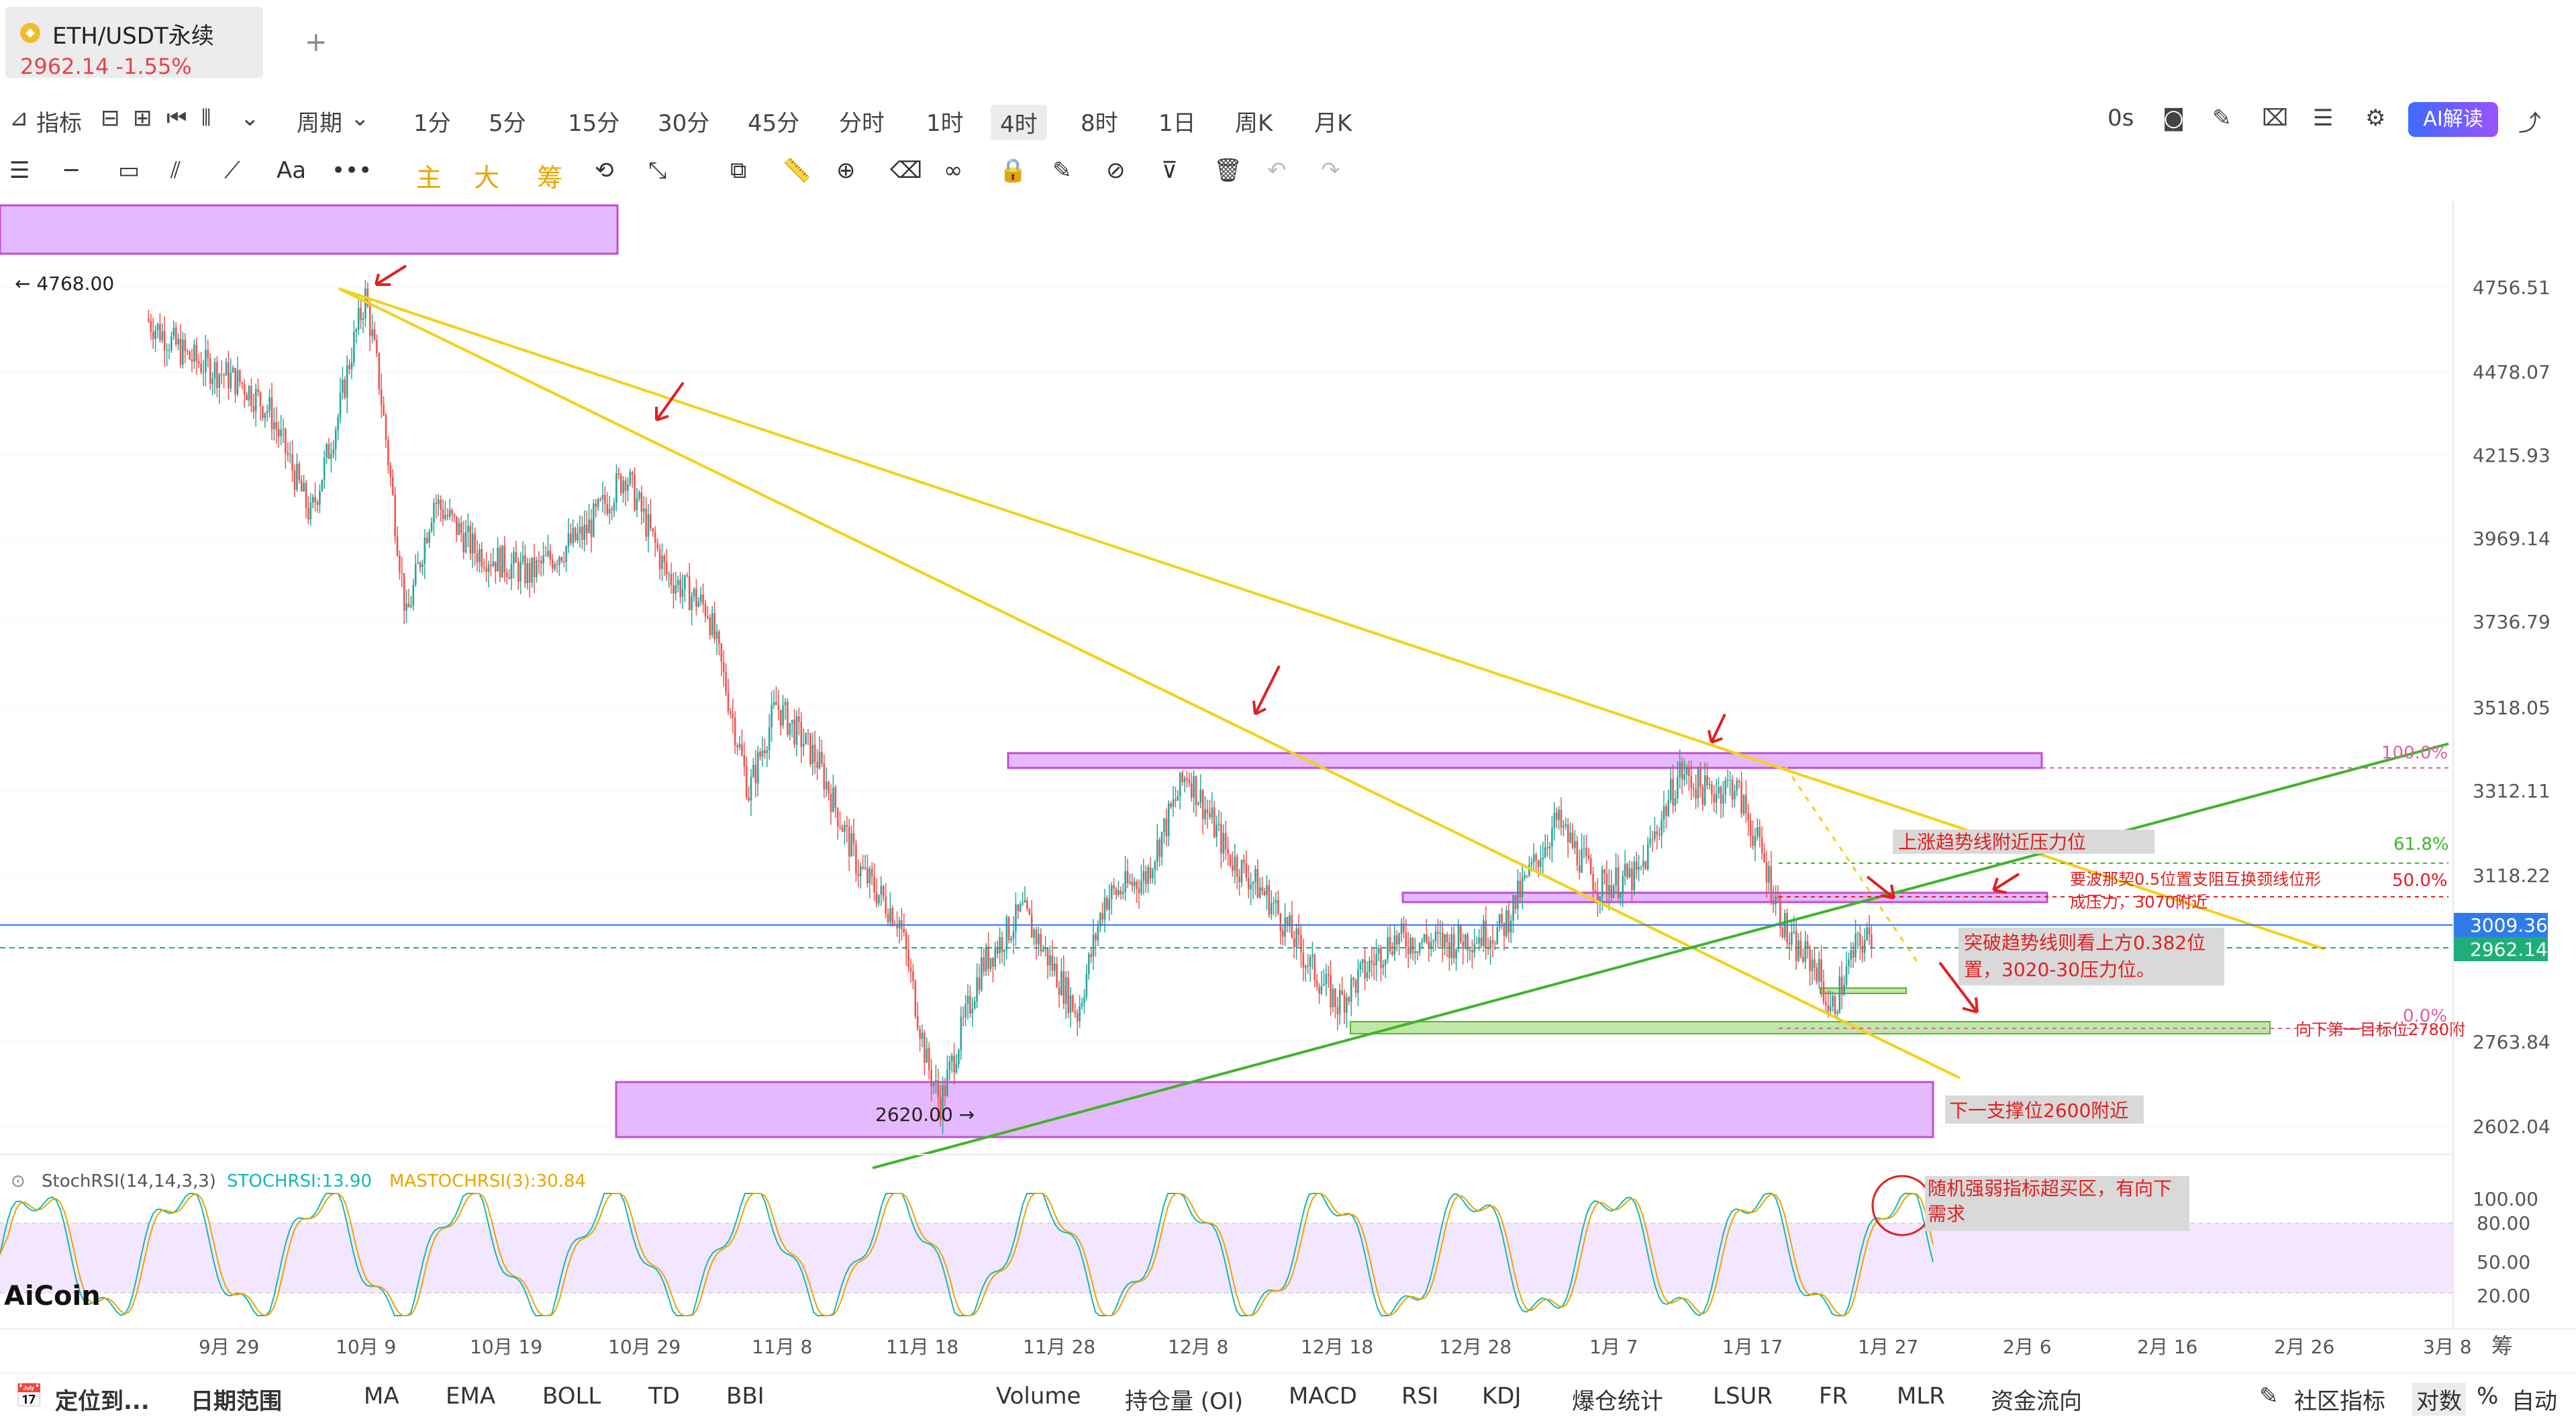  I want to click on interval-1h: 1时, so click(945, 123).